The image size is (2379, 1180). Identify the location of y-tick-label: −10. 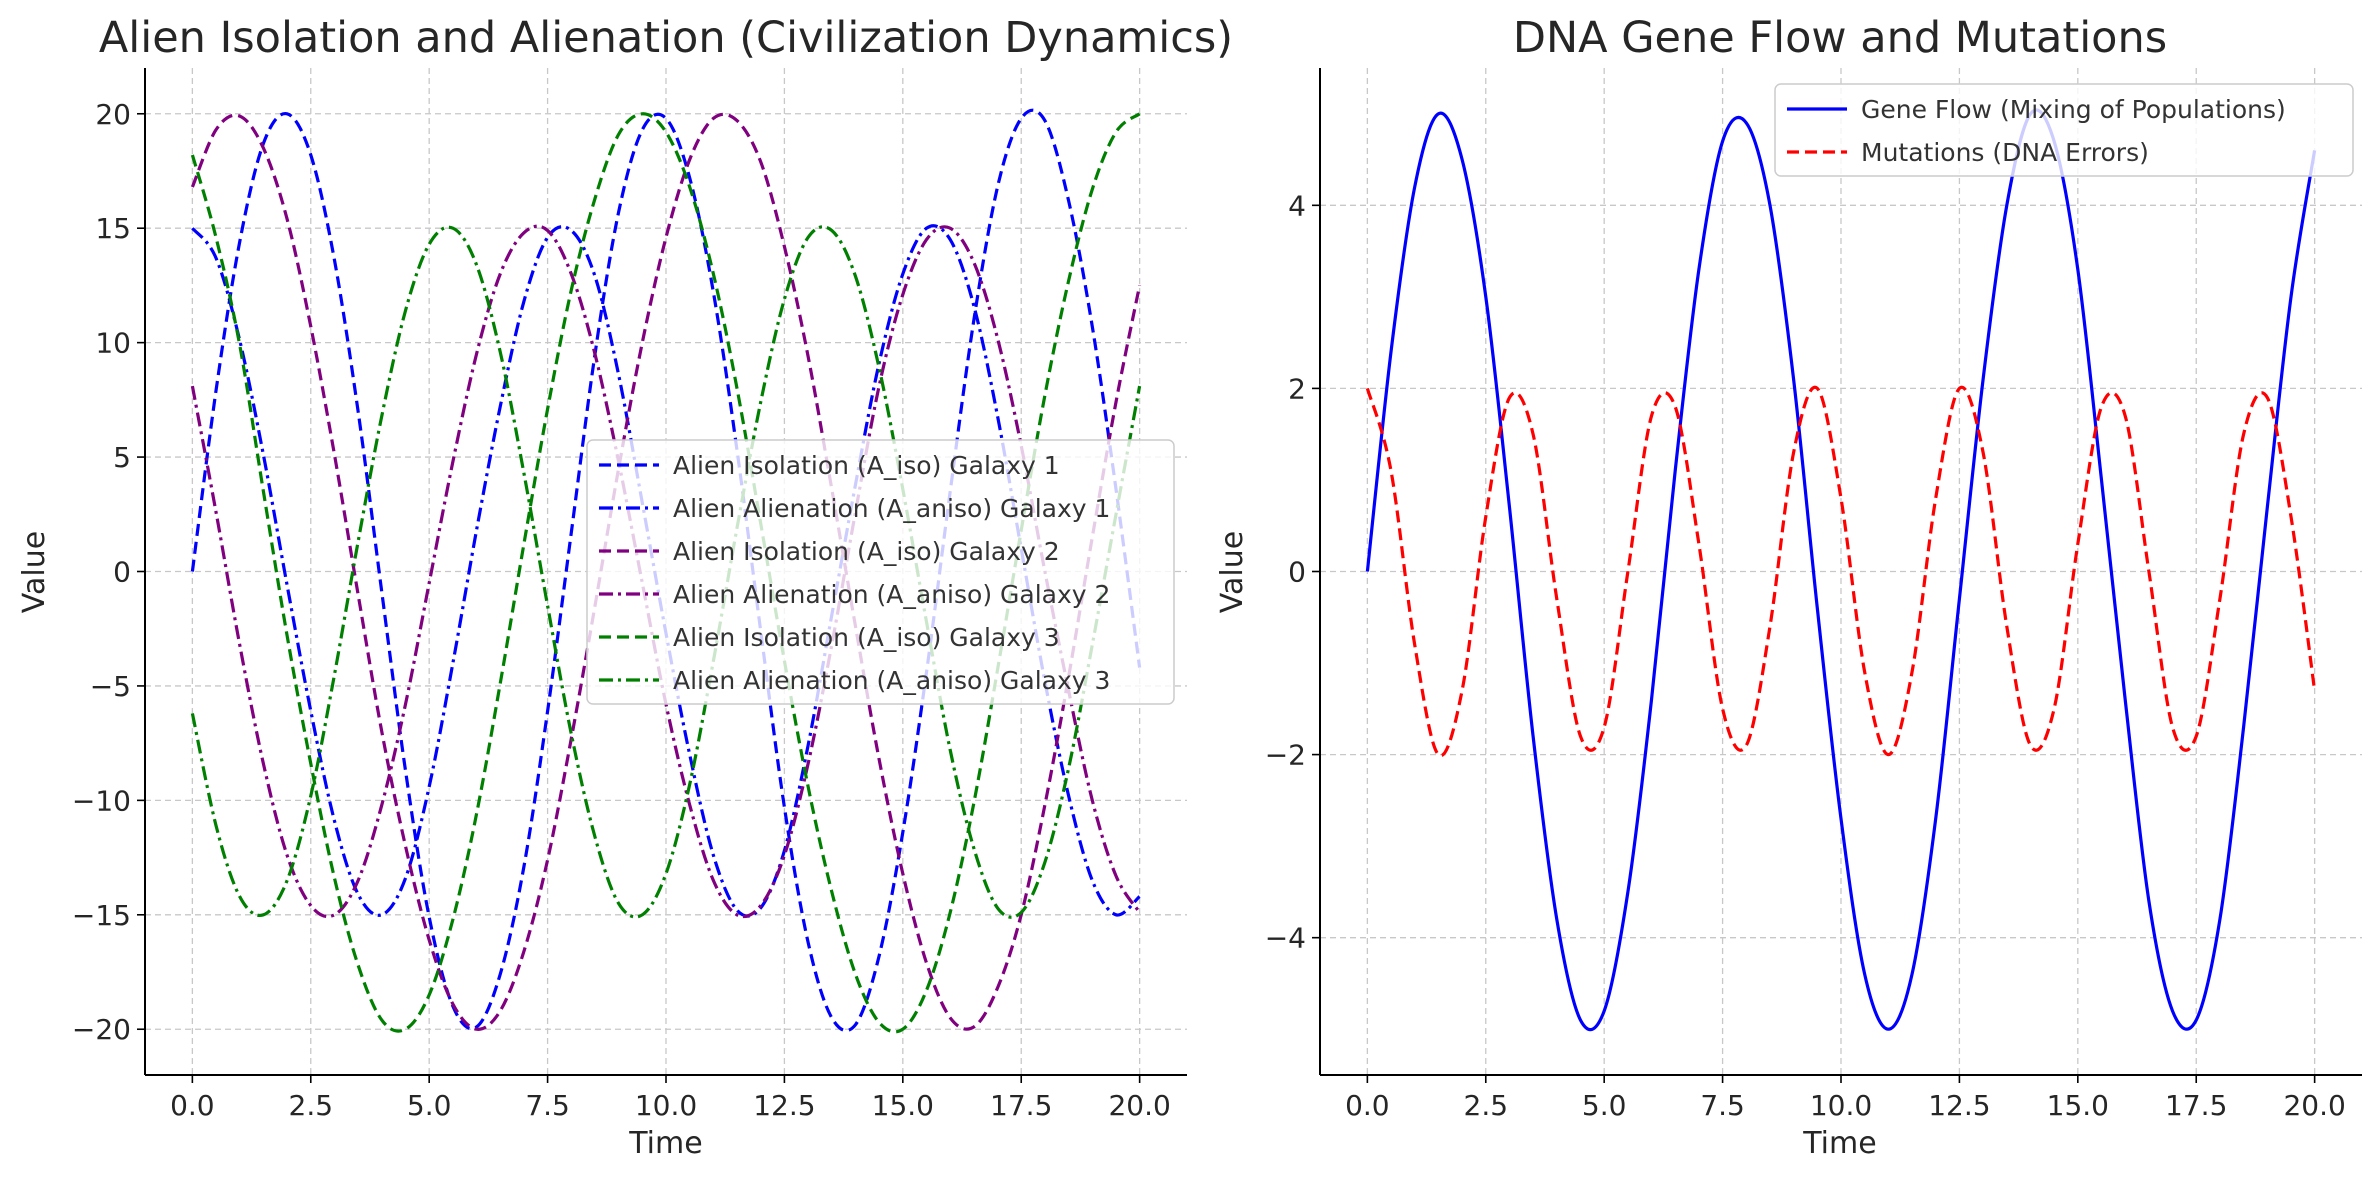
(101, 800).